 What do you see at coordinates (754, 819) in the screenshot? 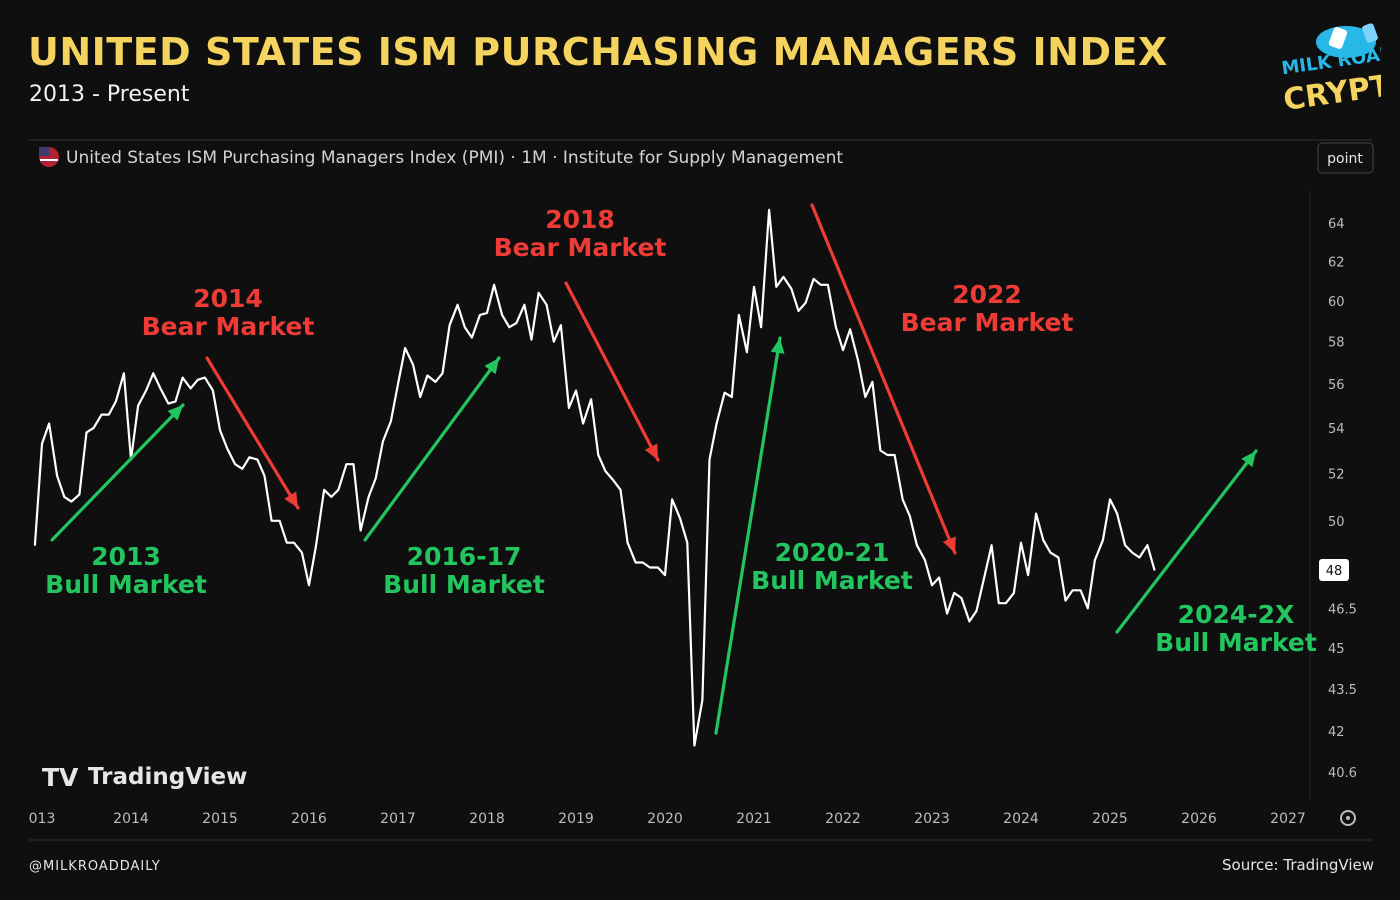
I see `x-tick-label: 2021` at bounding box center [754, 819].